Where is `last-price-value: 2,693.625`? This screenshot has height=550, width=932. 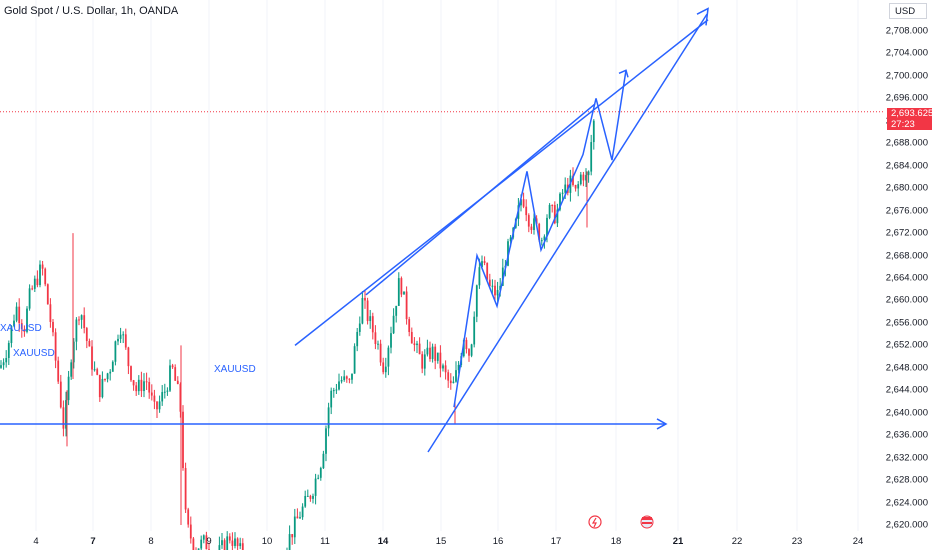 last-price-value: 2,693.625 is located at coordinates (911, 113).